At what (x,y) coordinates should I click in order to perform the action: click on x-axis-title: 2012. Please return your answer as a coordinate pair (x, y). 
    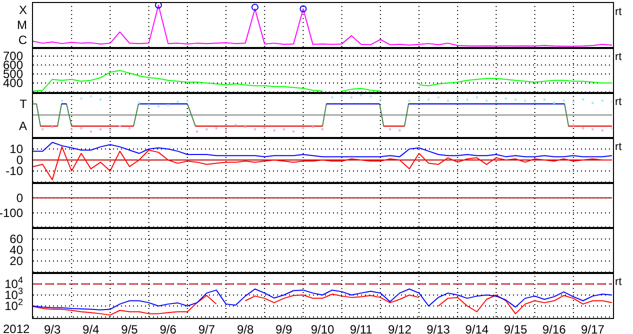
    Looking at the image, I should click on (16, 328).